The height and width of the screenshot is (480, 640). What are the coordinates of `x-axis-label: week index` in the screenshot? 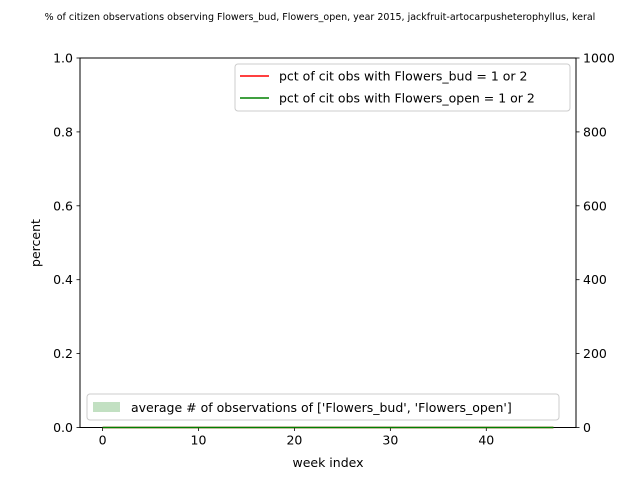 It's located at (327, 462).